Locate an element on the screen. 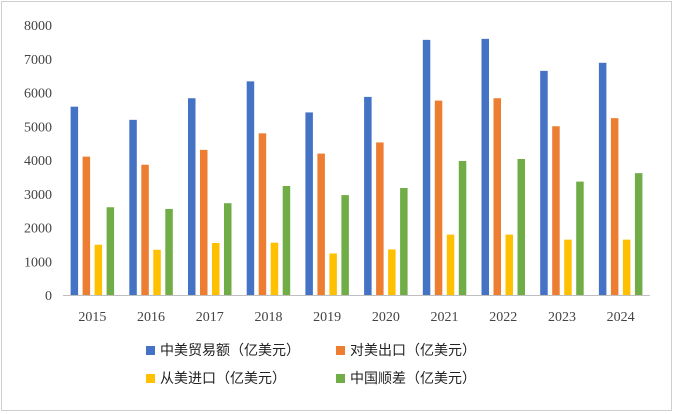  x-tick-label: 2023 is located at coordinates (562, 317).